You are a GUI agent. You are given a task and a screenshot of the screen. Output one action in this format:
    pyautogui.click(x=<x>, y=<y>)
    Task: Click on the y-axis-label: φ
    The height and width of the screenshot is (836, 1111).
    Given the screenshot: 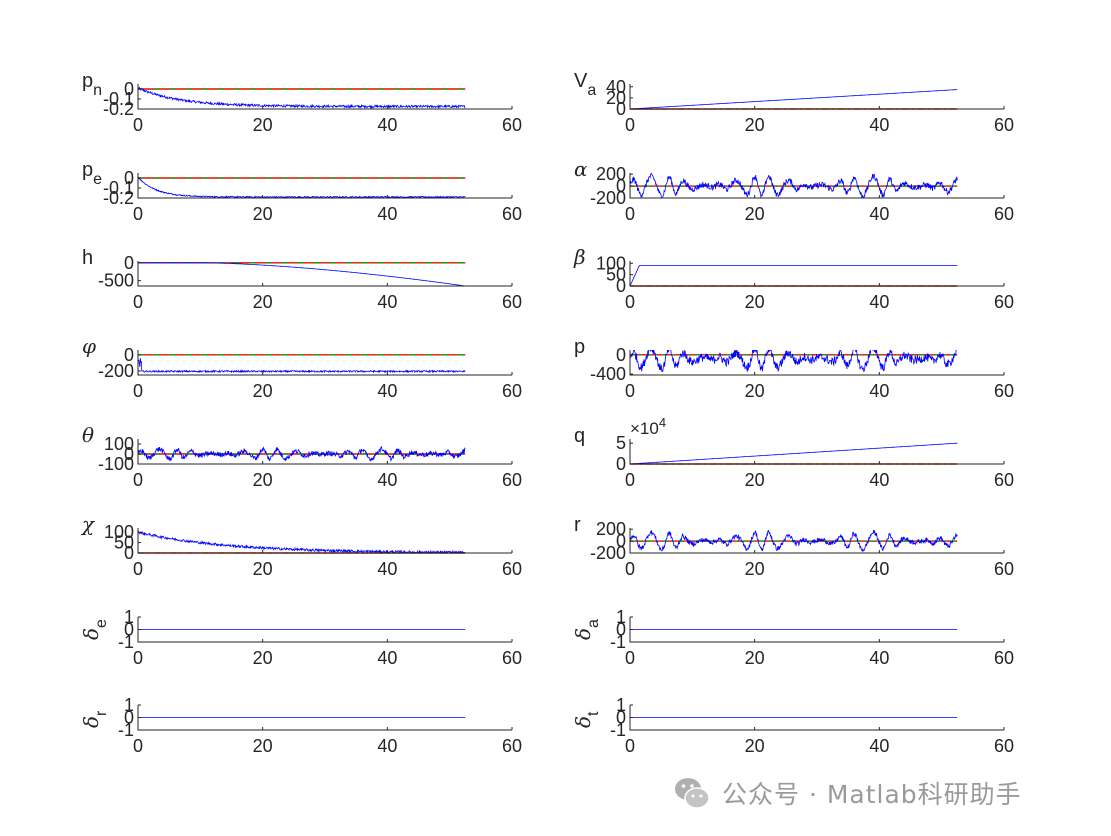 What is the action you would take?
    pyautogui.click(x=89, y=346)
    